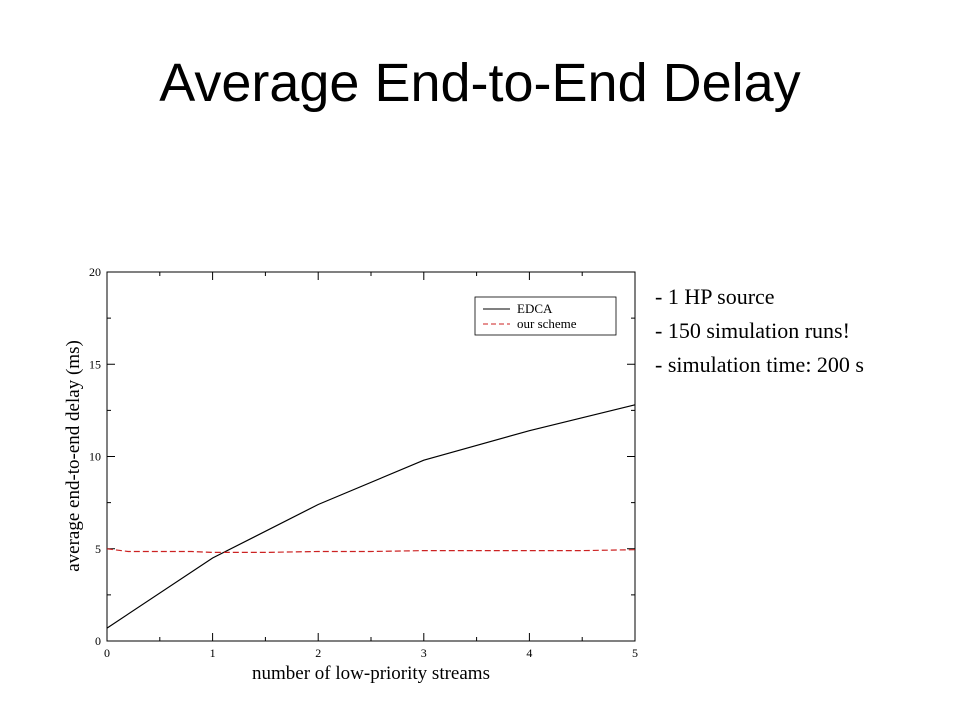 The height and width of the screenshot is (720, 960). I want to click on legend: EDCA our scheme, so click(545, 316).